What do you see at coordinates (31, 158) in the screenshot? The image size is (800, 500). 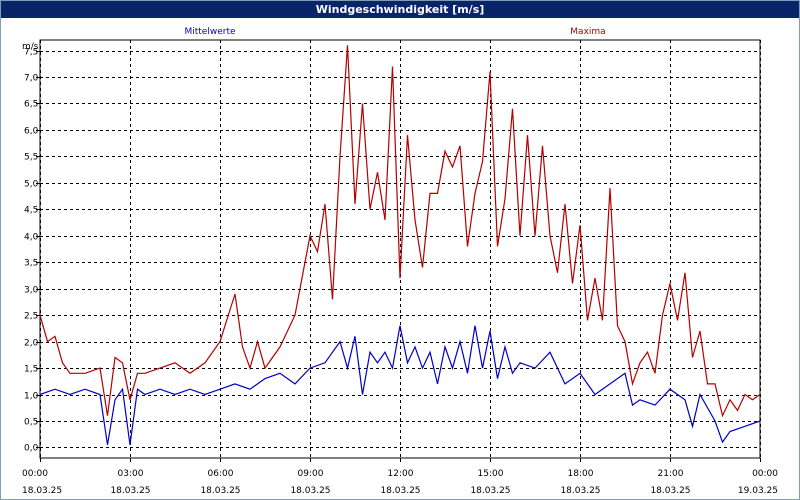 I see `y-tick-label: 5,5` at bounding box center [31, 158].